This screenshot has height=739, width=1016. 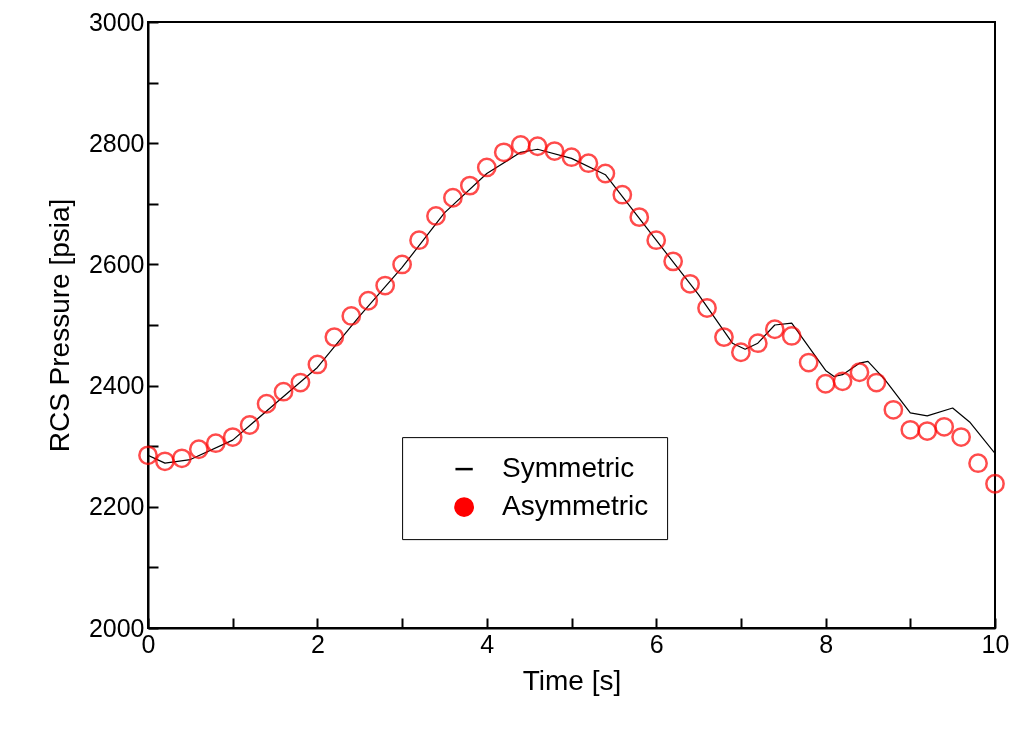 What do you see at coordinates (487, 643) in the screenshot?
I see `x-tick-label: 4` at bounding box center [487, 643].